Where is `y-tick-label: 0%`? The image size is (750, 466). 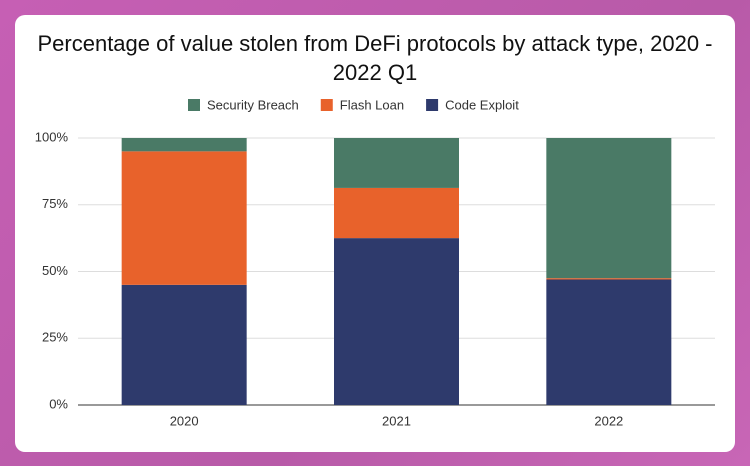
y-tick-label: 0% is located at coordinates (58, 403).